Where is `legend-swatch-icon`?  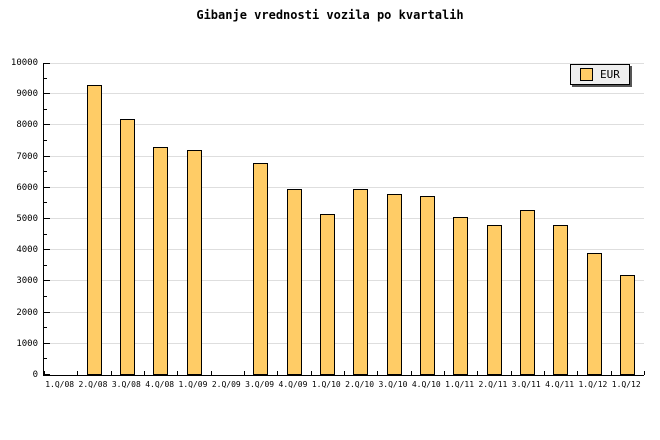
legend-swatch-icon is located at coordinates (586, 74).